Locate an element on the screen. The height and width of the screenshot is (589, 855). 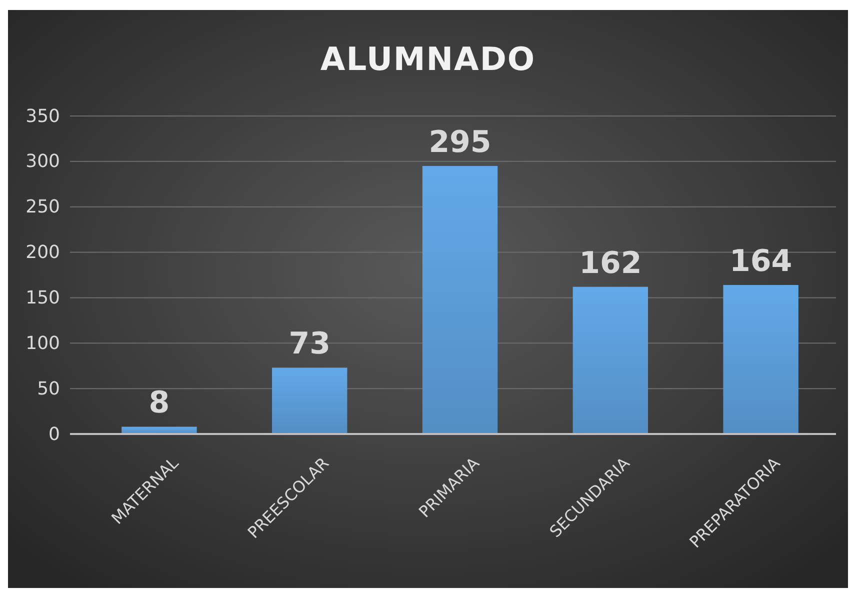
y-tick-label: 150 is located at coordinates (43, 297).